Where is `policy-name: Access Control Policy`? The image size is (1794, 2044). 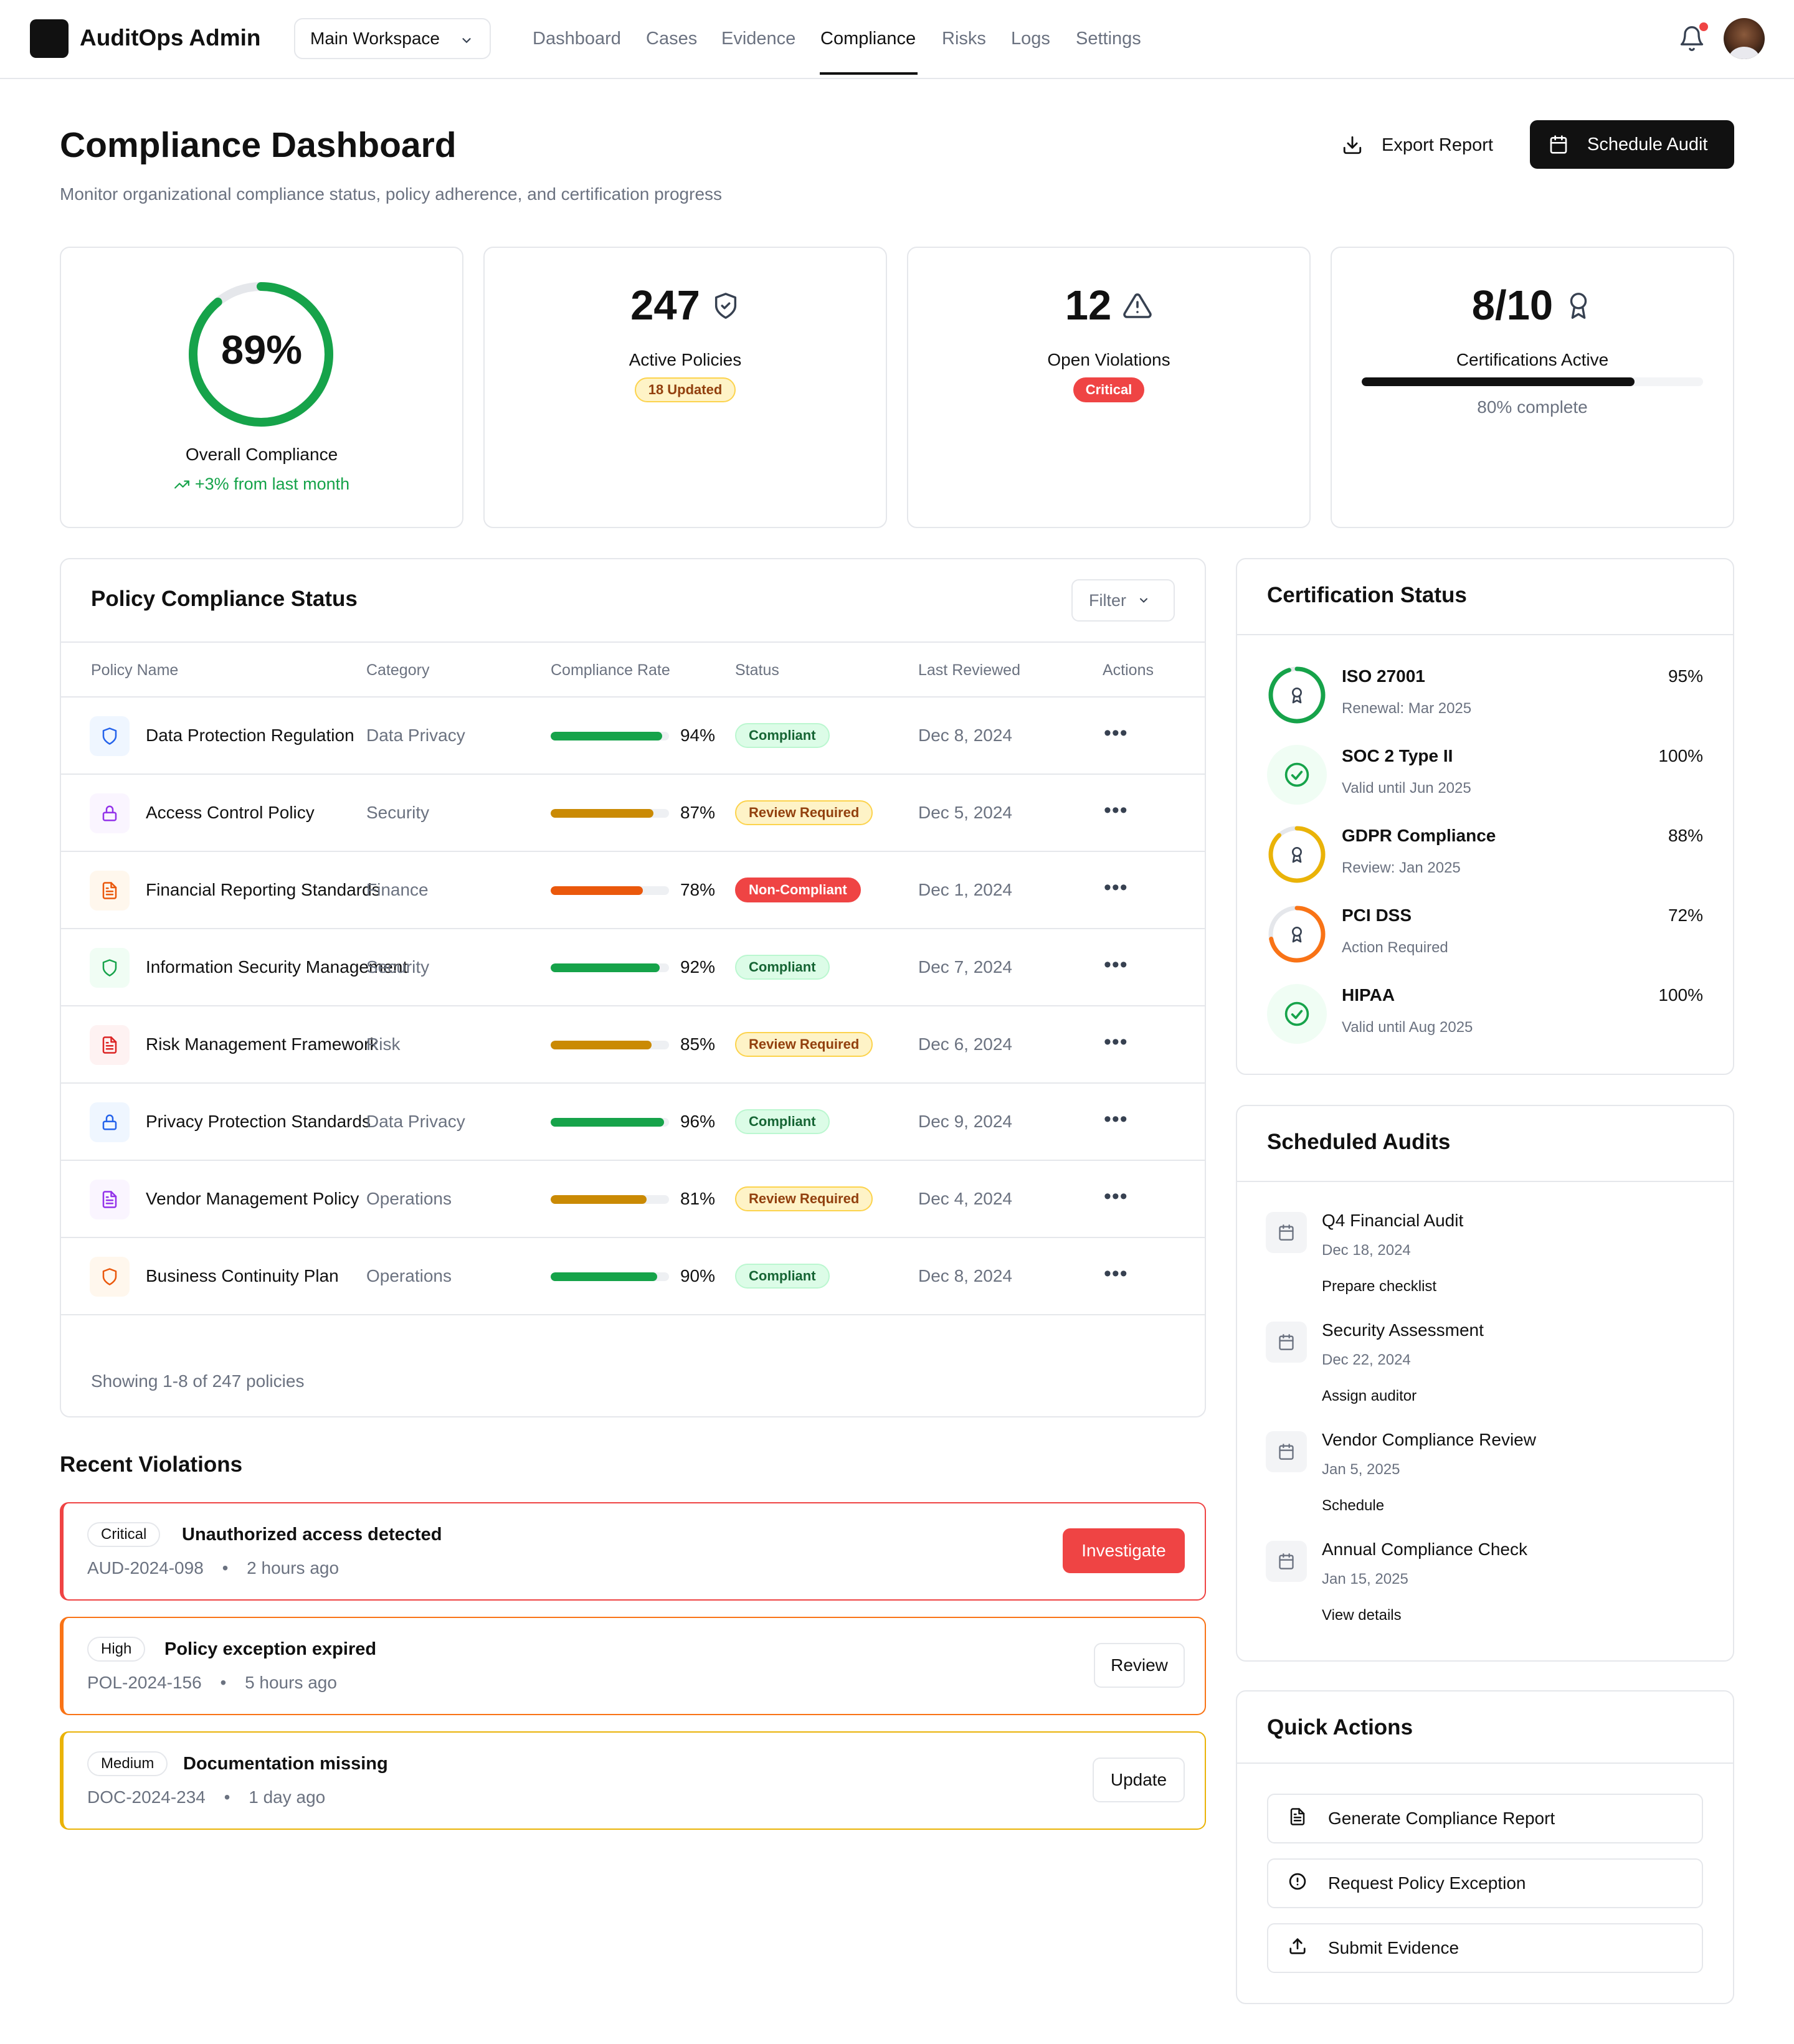
policy-name: Access Control Policy is located at coordinates (231, 812).